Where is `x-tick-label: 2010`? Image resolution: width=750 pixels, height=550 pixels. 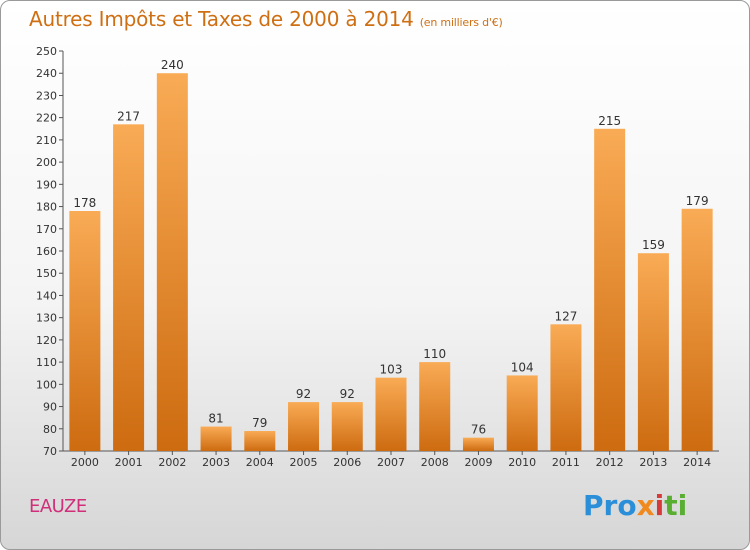
x-tick-label: 2010 is located at coordinates (522, 462).